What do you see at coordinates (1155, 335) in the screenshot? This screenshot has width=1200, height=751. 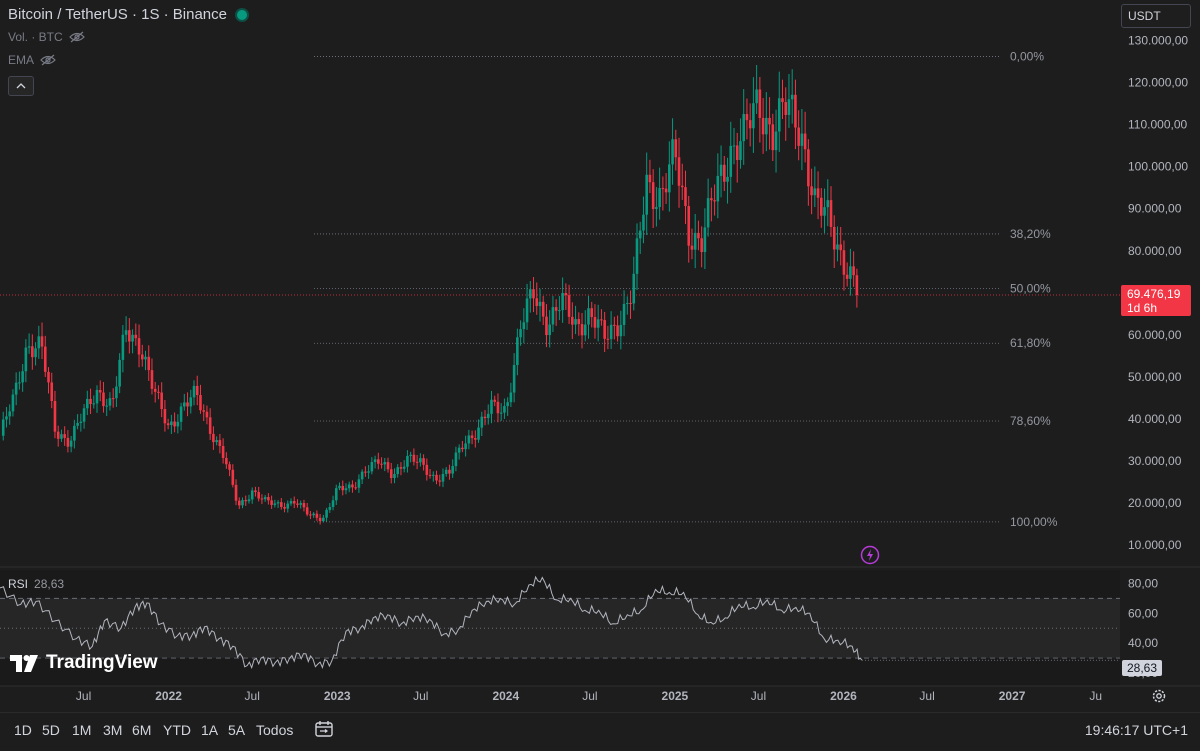 I see `price-axis-tick-label: 60.000,00` at bounding box center [1155, 335].